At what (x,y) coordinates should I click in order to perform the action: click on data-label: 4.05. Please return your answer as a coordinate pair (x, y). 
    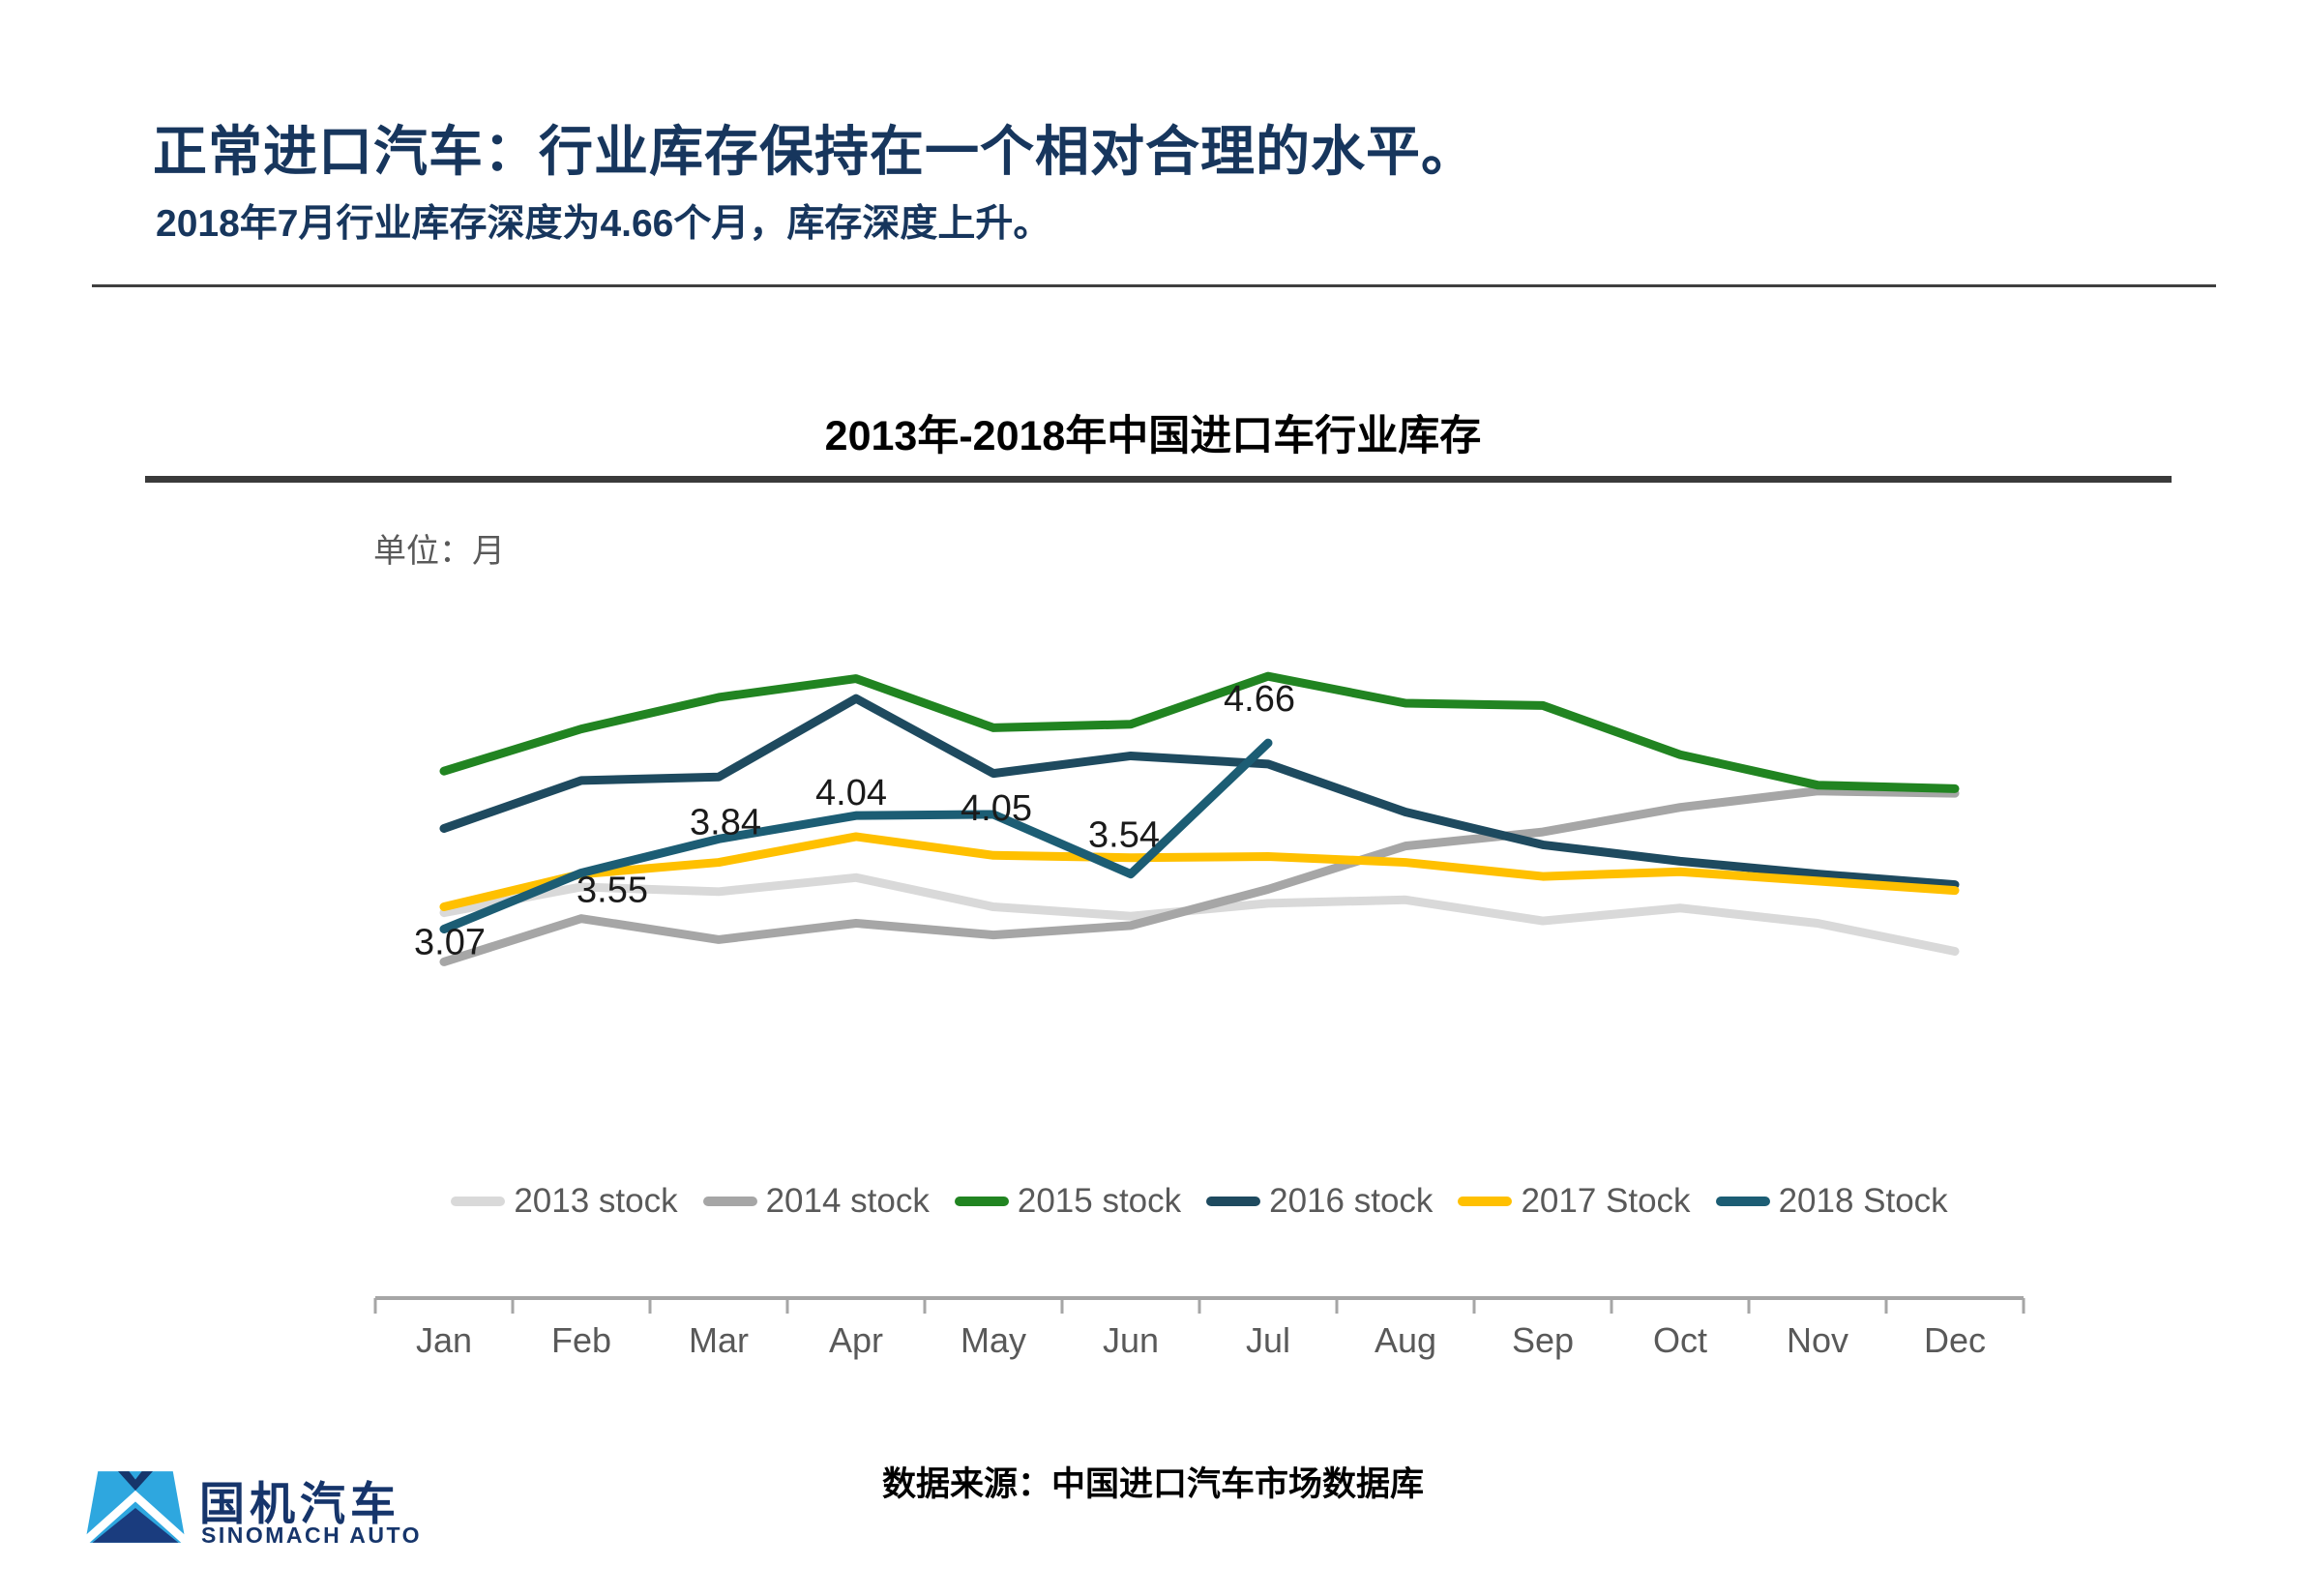
    Looking at the image, I should click on (996, 808).